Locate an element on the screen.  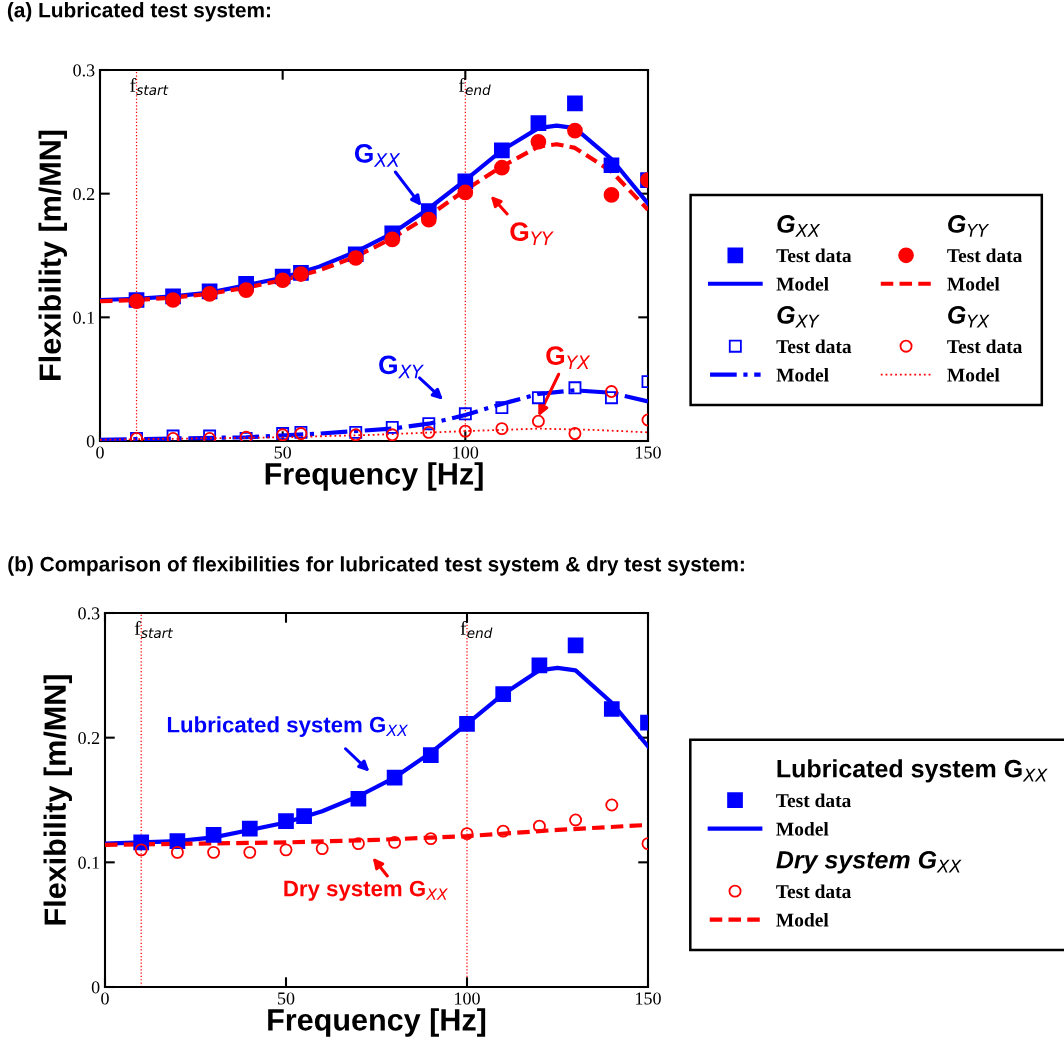
y-tick-label: 0.3 is located at coordinates (89, 613).